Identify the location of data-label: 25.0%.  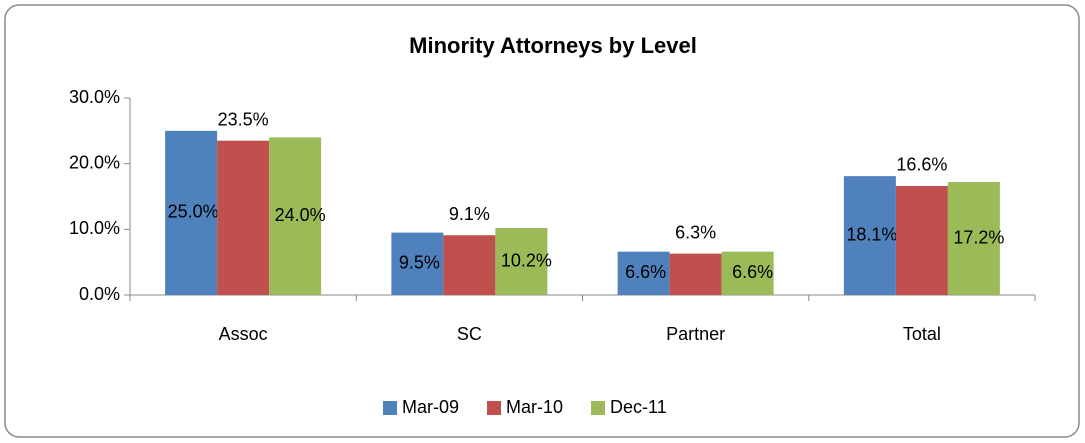
(193, 212).